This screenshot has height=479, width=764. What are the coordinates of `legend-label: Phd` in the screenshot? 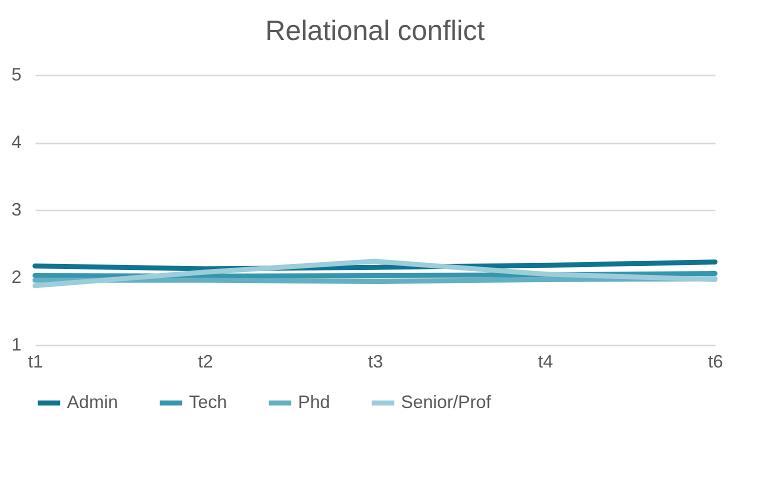 It's located at (314, 402).